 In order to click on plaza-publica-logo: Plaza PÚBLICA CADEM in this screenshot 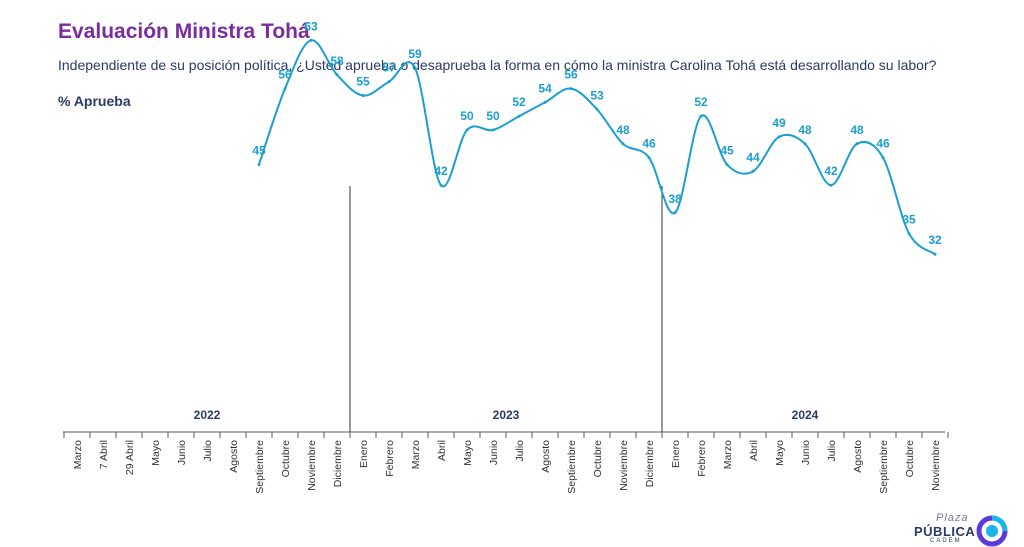, I will do `click(964, 529)`.